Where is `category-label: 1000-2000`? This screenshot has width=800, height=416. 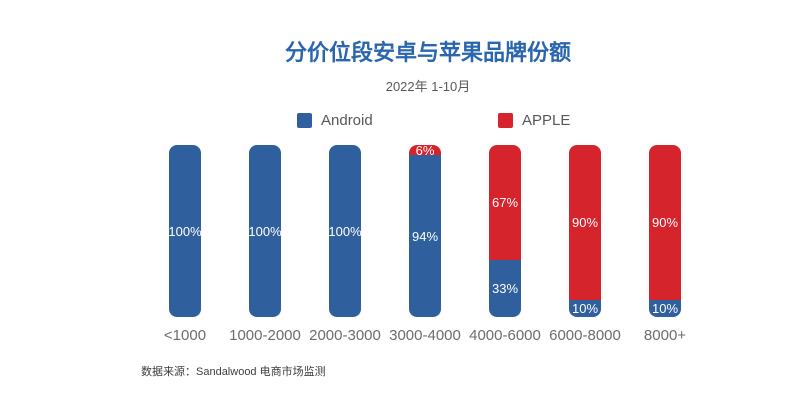 category-label: 1000-2000 is located at coordinates (265, 335).